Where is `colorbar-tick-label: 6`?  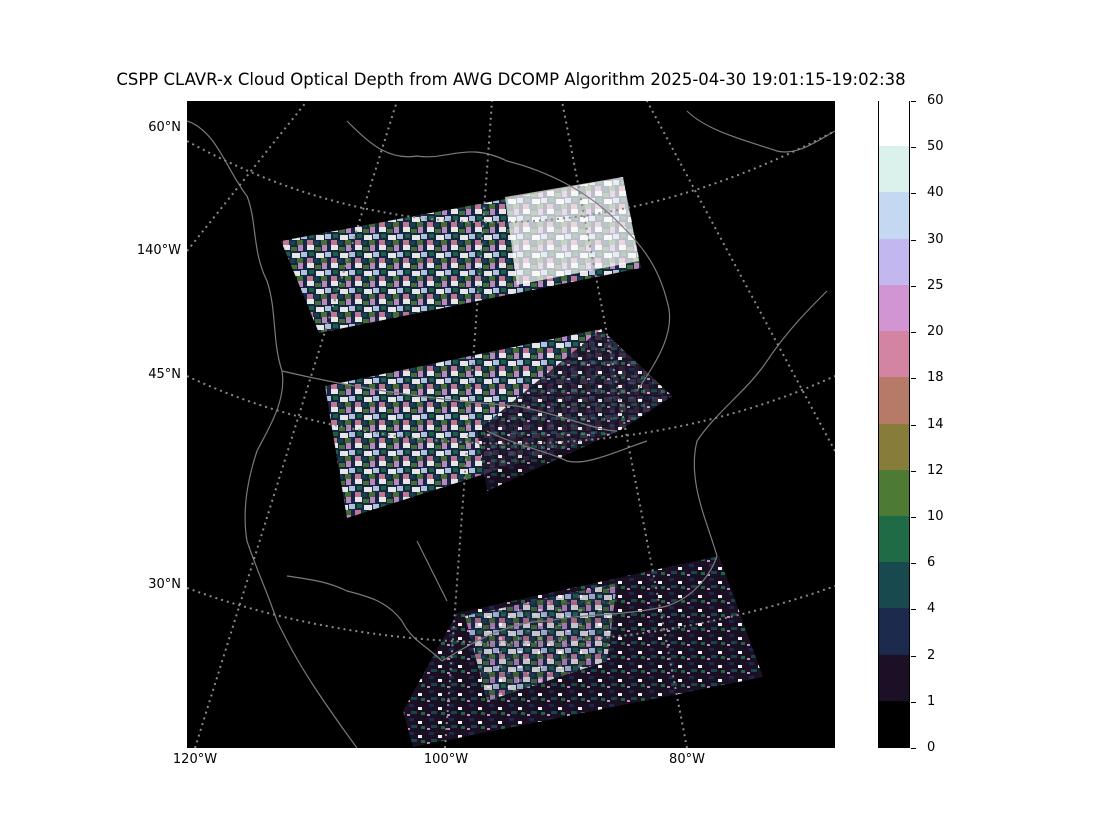
colorbar-tick-label: 6 is located at coordinates (931, 563).